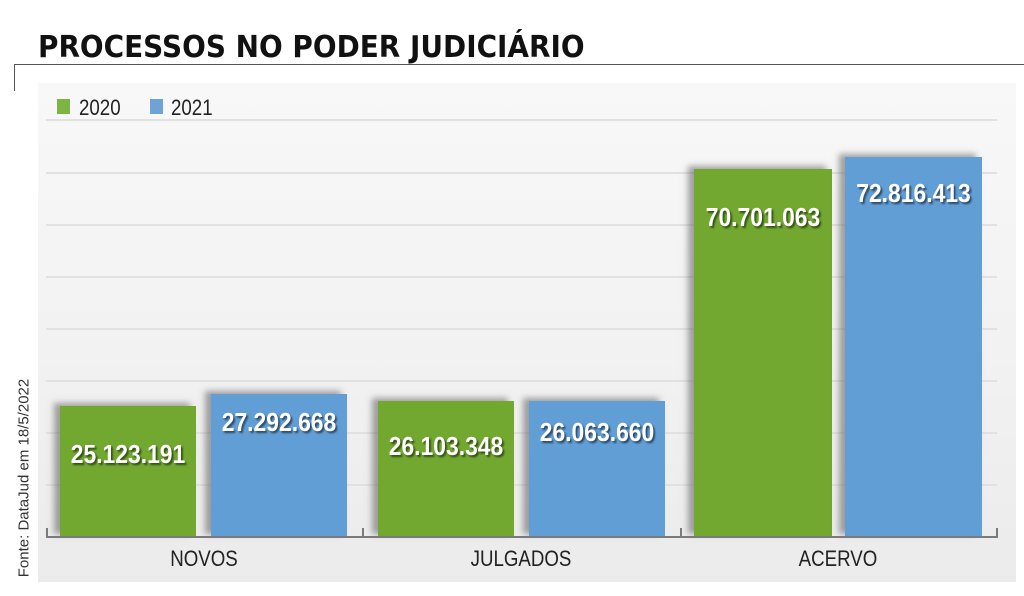  Describe the element at coordinates (446, 446) in the screenshot. I see `bar-label-julgados-2020: 26.103.348` at that location.